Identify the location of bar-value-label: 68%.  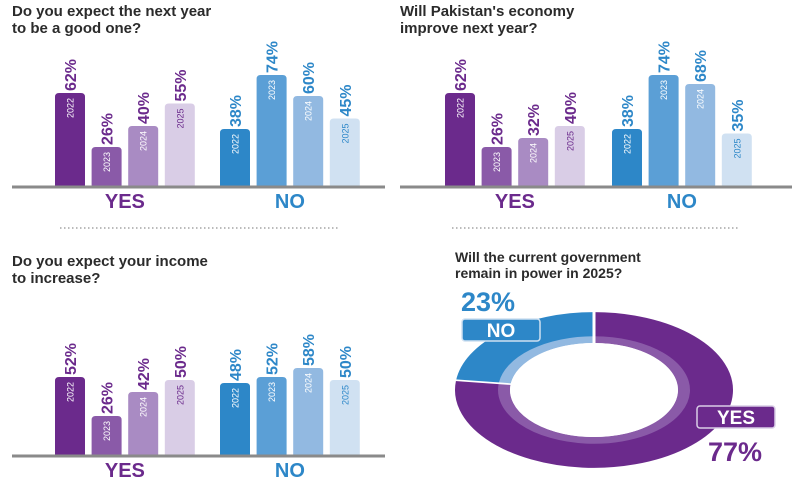
(701, 66).